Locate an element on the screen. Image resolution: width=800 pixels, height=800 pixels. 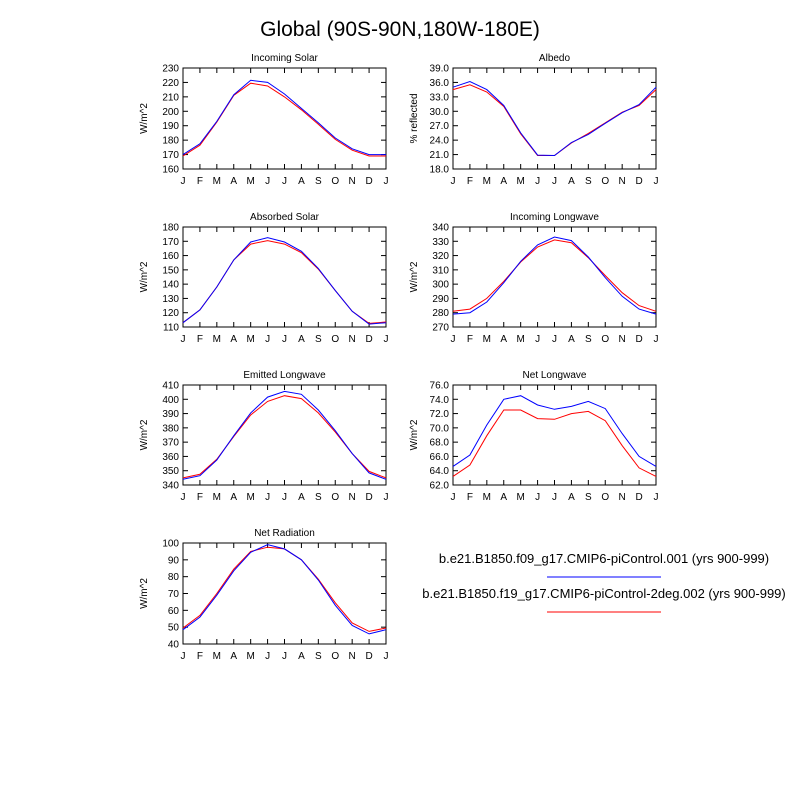
plot-frame is located at coordinates (554, 435).